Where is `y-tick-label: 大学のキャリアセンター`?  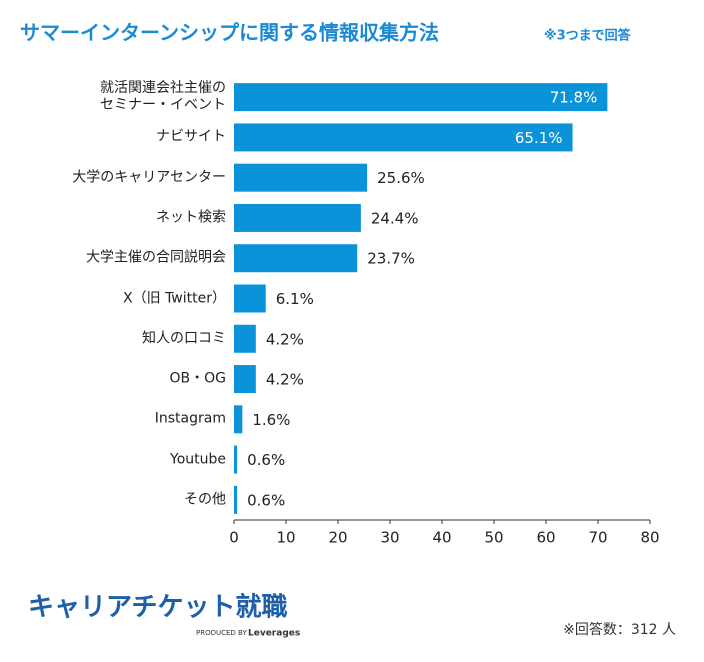
y-tick-label: 大学のキャリアセンター is located at coordinates (149, 177).